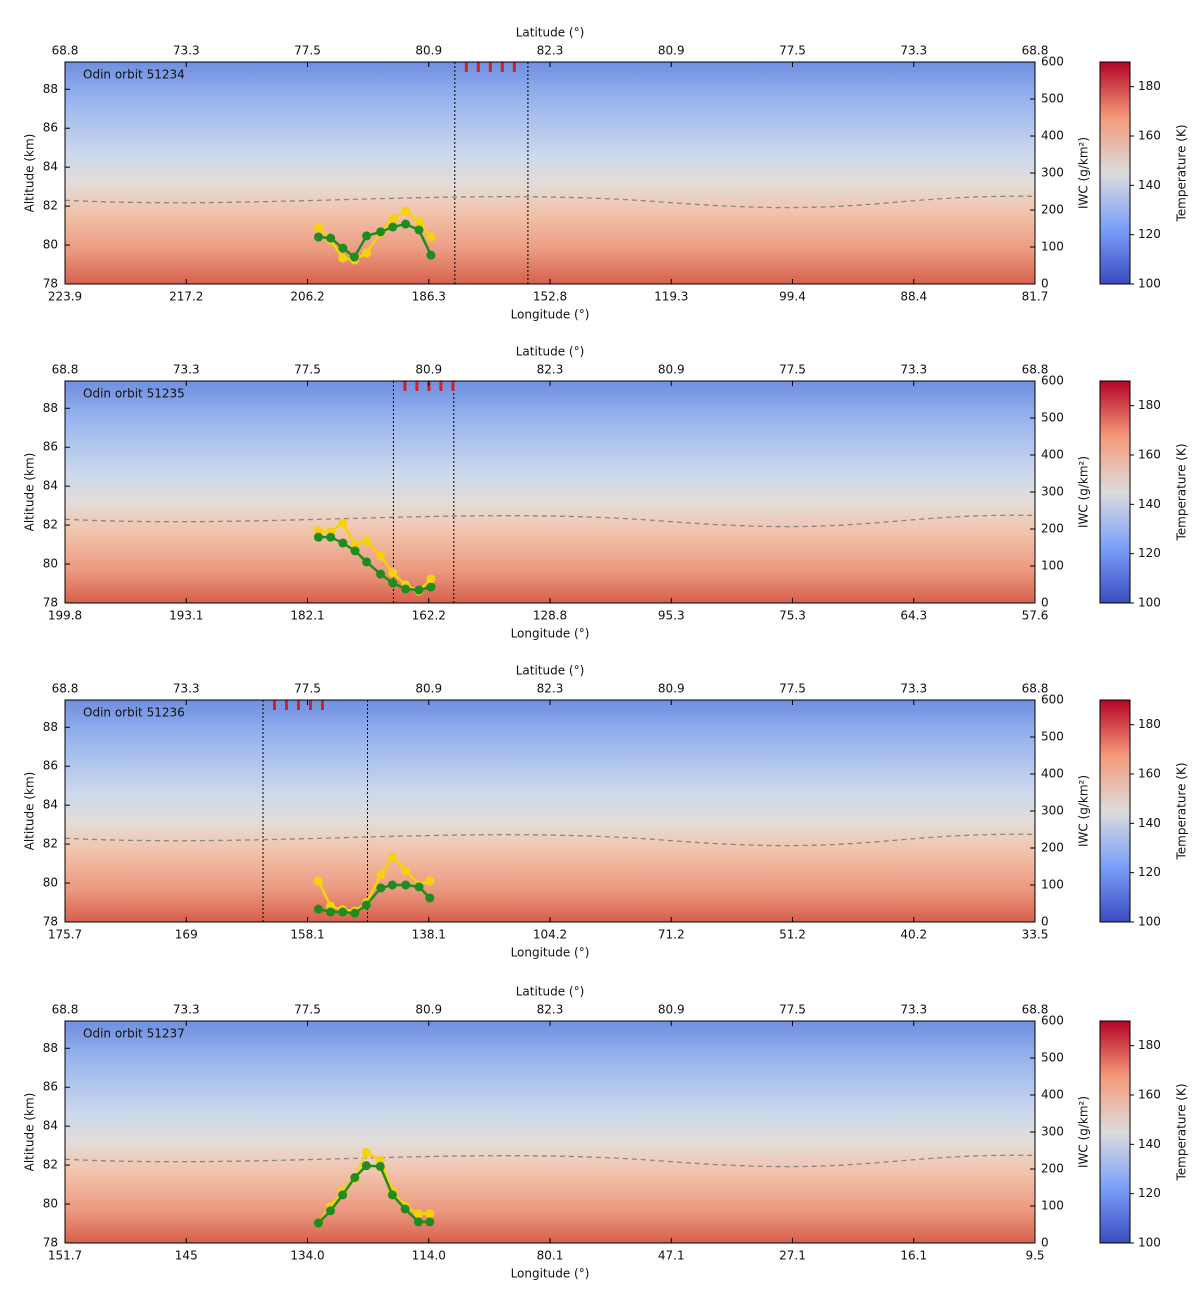 This screenshot has width=1200, height=1304. What do you see at coordinates (1149, 1243) in the screenshot?
I see `colorbar-tick-label: 100` at bounding box center [1149, 1243].